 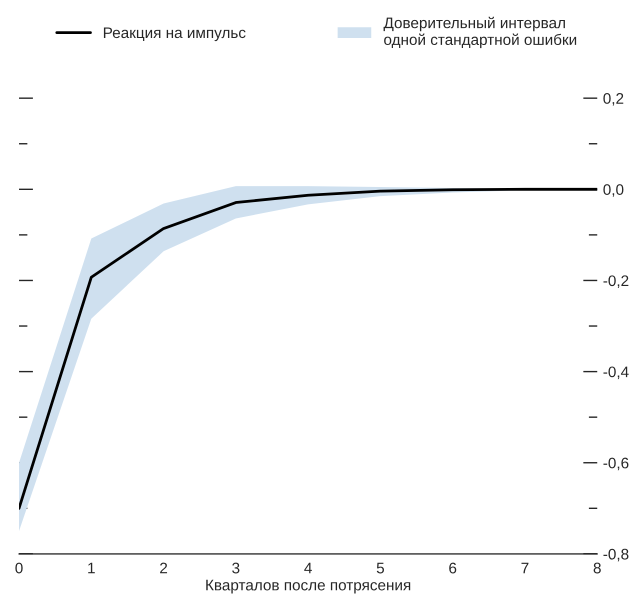 What do you see at coordinates (452, 568) in the screenshot?
I see `x-tick-label: 6` at bounding box center [452, 568].